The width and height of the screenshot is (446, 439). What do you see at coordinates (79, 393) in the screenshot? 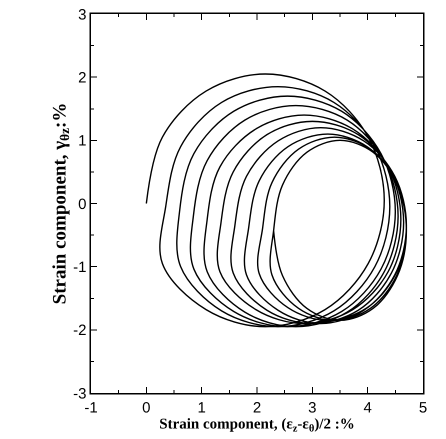
I see `y-tick-label: -3` at bounding box center [79, 393].